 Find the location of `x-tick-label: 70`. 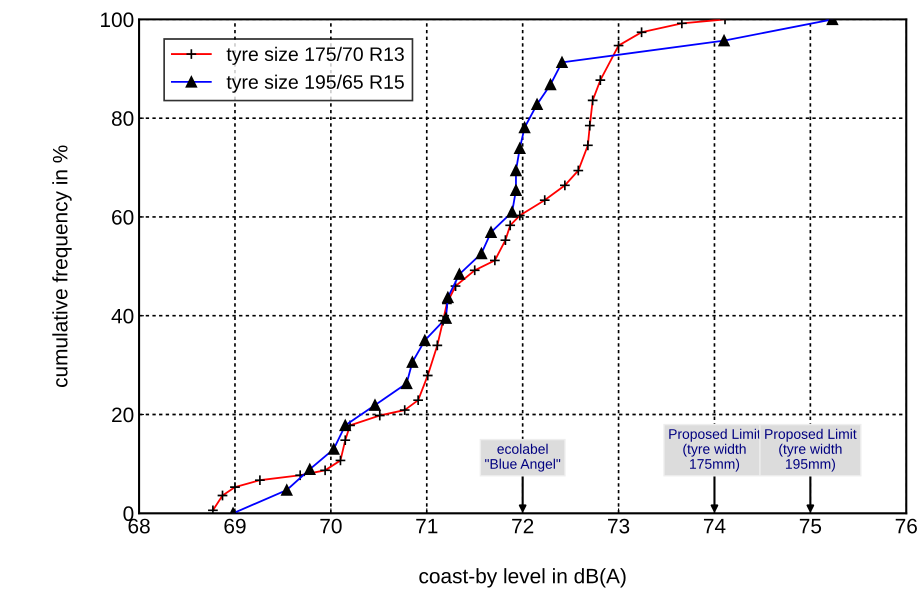

x-tick-label: 70 is located at coordinates (331, 526).